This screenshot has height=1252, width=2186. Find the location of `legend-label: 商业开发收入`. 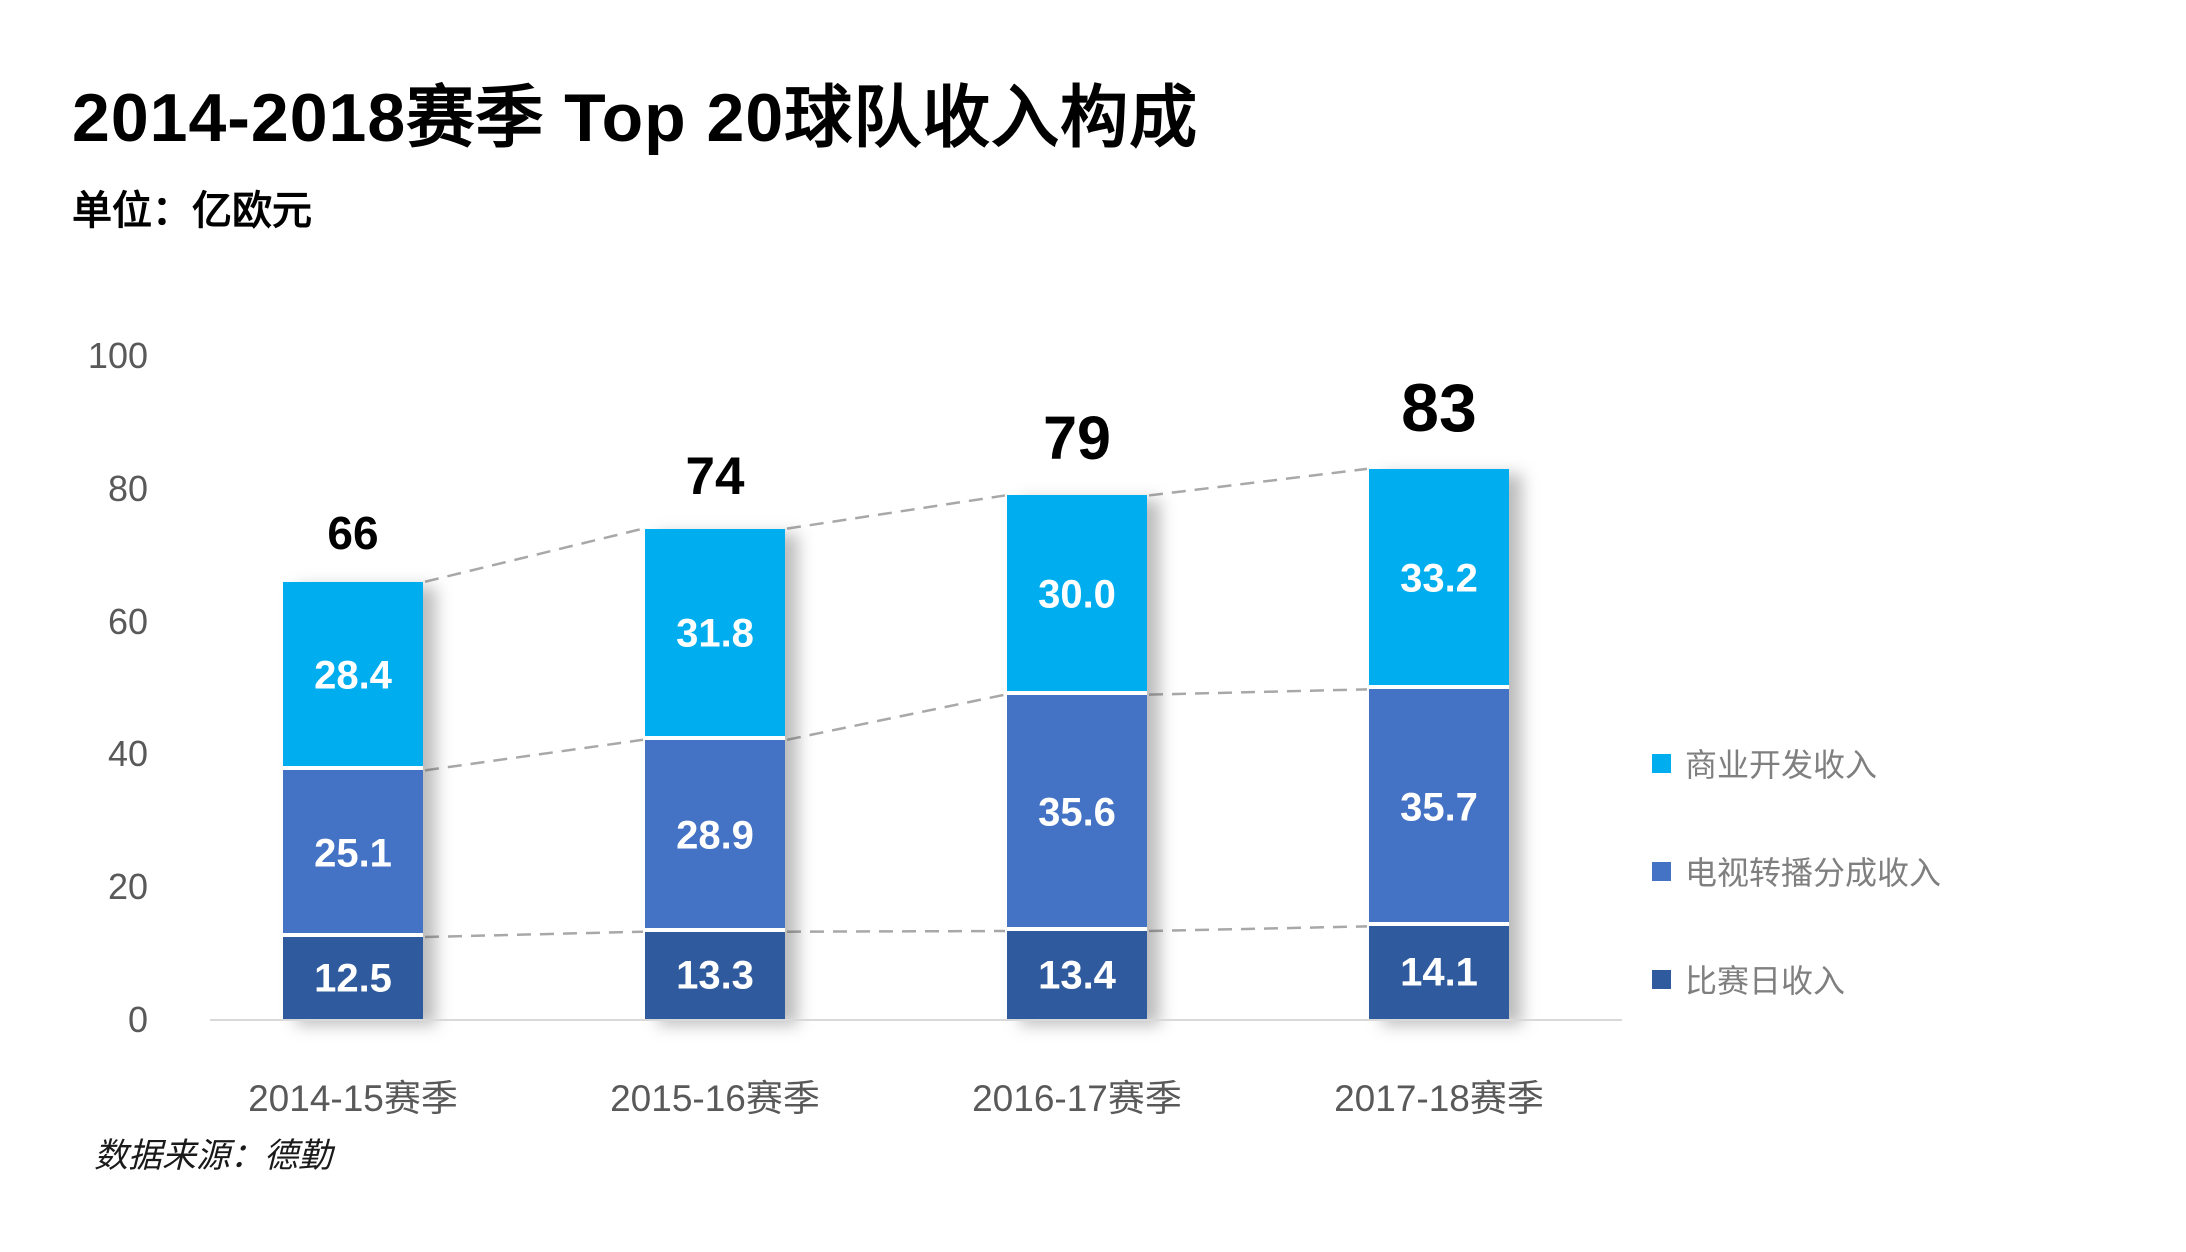

legend-label: 商业开发收入 is located at coordinates (1781, 765).